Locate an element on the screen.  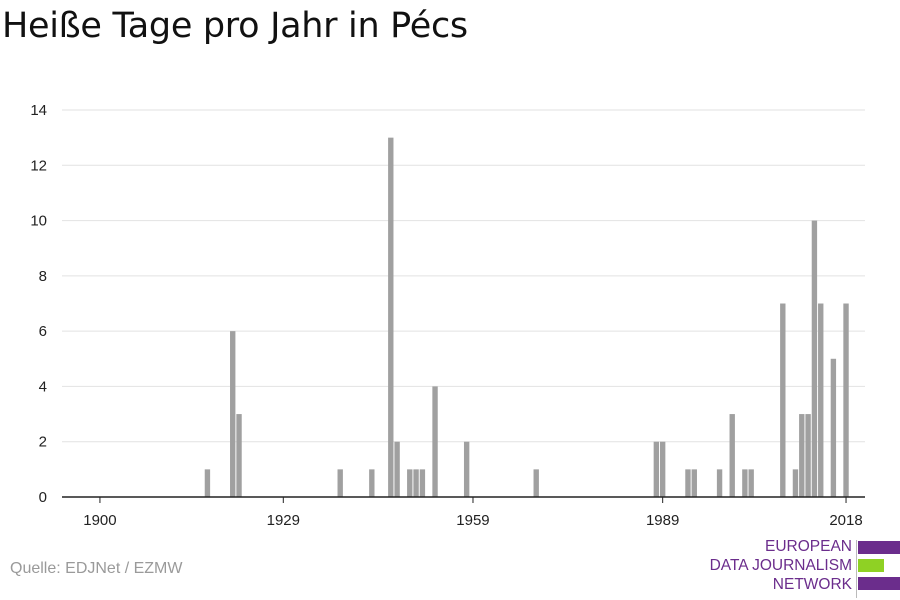
chart-title: Heiße Tage pro Jahr in Pécs is located at coordinates (235, 26).